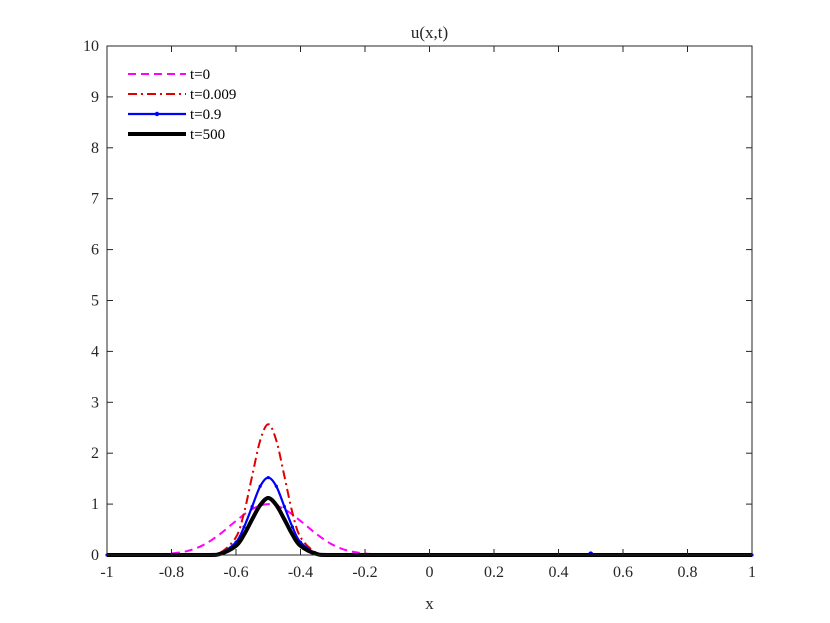  Describe the element at coordinates (559, 572) in the screenshot. I see `x-tick-label: 0.4` at that location.